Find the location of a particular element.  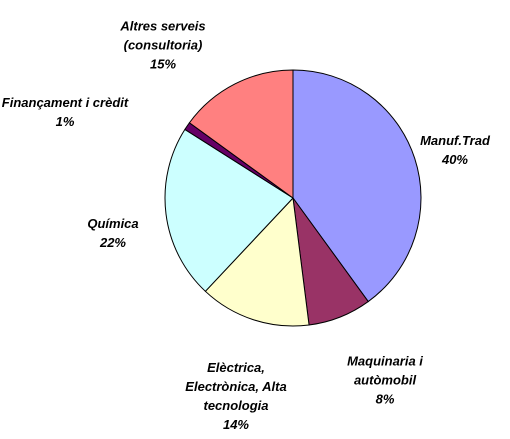

value-label: 14% is located at coordinates (236, 424).